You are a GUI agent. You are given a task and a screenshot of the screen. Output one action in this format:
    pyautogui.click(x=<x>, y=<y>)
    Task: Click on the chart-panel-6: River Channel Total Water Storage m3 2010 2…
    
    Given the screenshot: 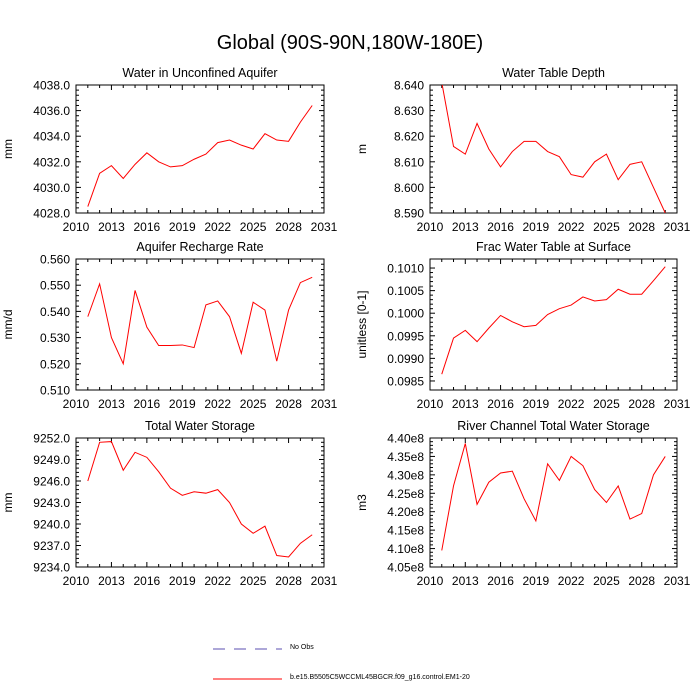 What is the action you would take?
    pyautogui.click(x=523, y=503)
    